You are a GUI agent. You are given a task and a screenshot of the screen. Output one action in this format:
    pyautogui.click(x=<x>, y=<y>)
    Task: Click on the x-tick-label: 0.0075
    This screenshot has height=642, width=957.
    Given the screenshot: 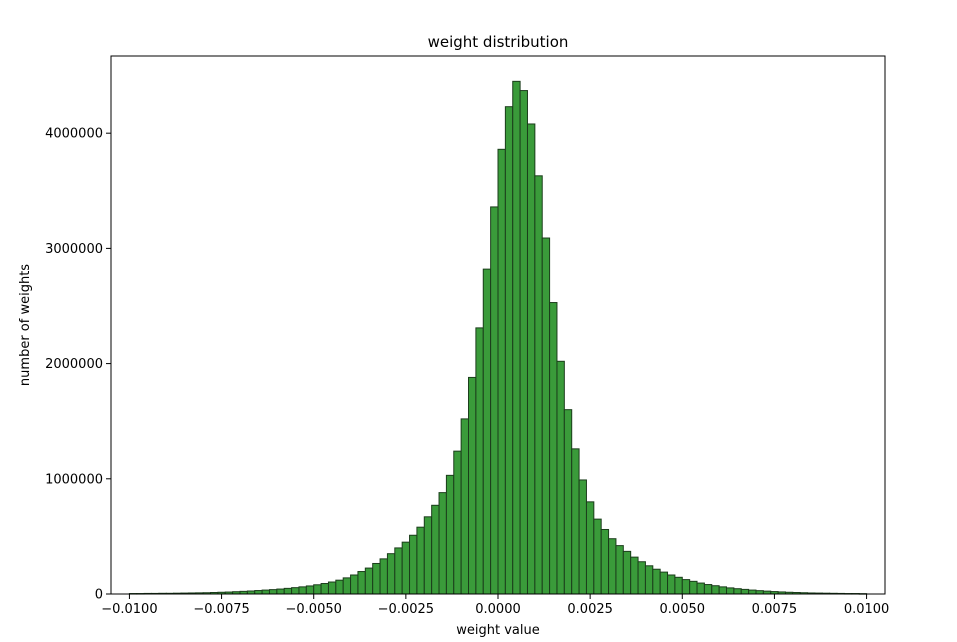 What is the action you would take?
    pyautogui.click(x=775, y=609)
    